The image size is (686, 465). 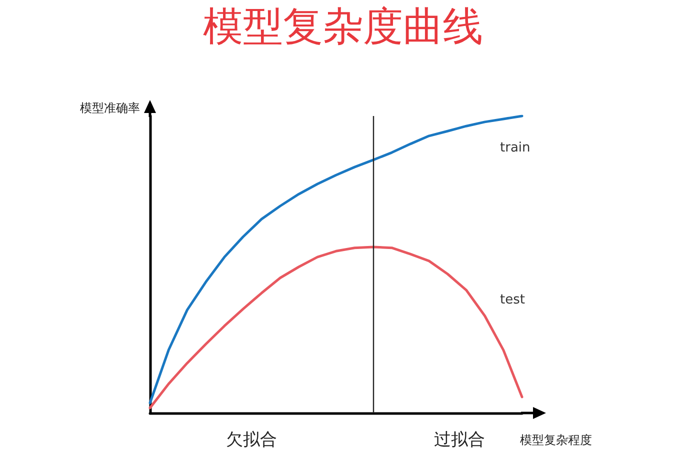 What do you see at coordinates (556, 440) in the screenshot?
I see `x-axis-title: 模型复杂程度` at bounding box center [556, 440].